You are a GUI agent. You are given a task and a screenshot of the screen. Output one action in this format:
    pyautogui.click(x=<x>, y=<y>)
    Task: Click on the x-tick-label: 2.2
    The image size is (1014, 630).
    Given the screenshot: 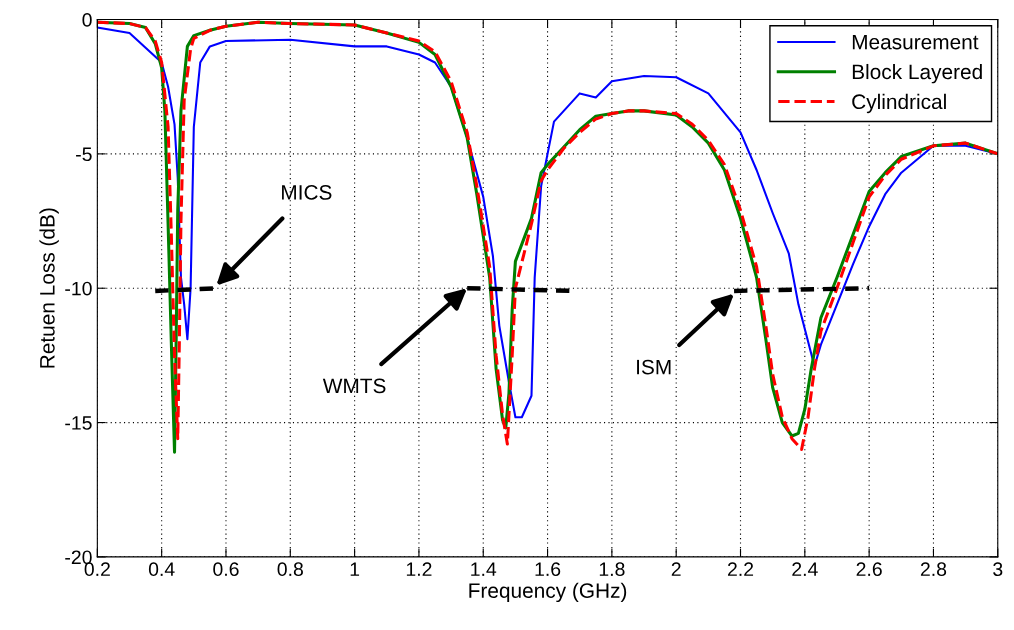 What is the action you would take?
    pyautogui.click(x=740, y=569)
    